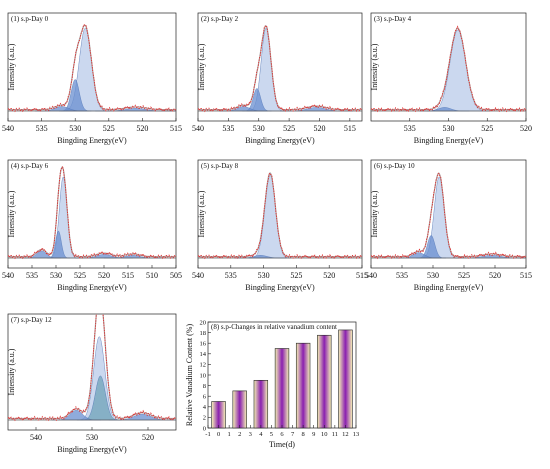 The image size is (550, 469). What do you see at coordinates (31, 320) in the screenshot?
I see `panel-label: (7) s.p-Day 12` at bounding box center [31, 320].